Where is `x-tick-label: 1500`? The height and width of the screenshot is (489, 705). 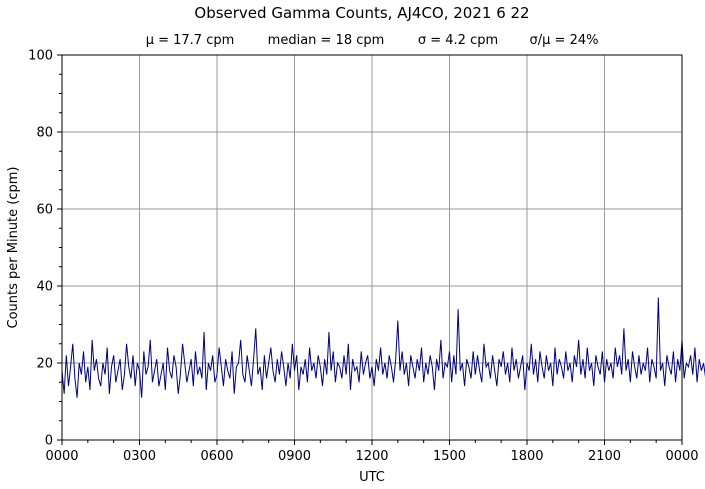 x-tick-label: 1500 is located at coordinates (449, 456).